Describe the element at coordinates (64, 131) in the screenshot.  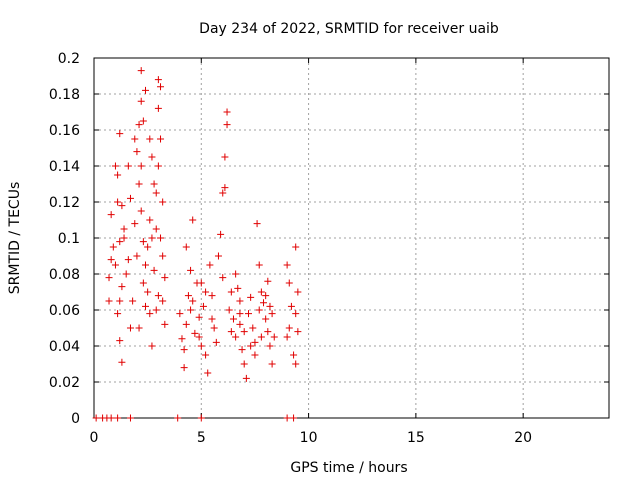
I see `y-tick-label: 0.16` at that location.